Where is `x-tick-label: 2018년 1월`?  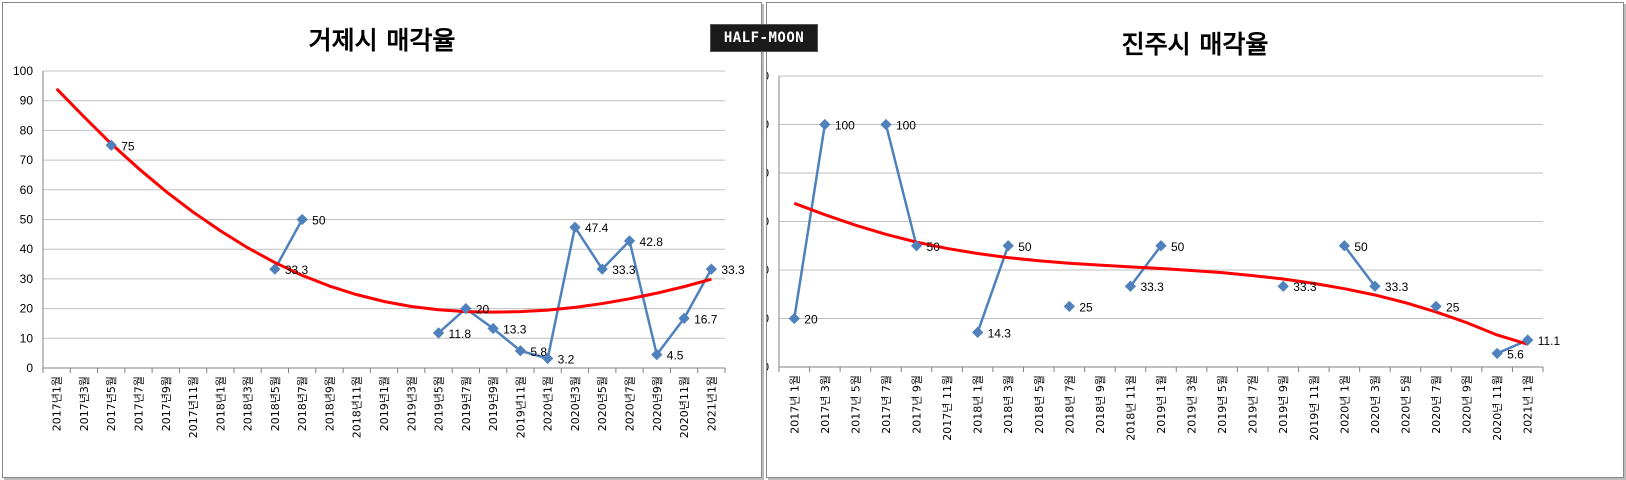 x-tick-label: 2018년 1월 is located at coordinates (978, 404).